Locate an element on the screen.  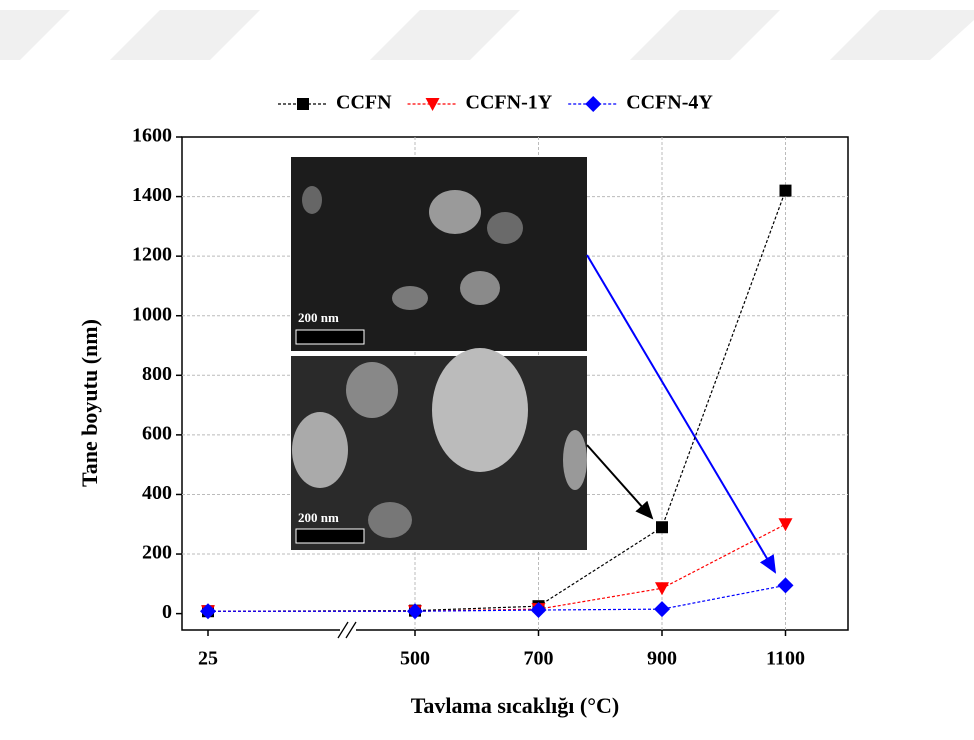
y-tick-label: 1400 is located at coordinates (152, 195).